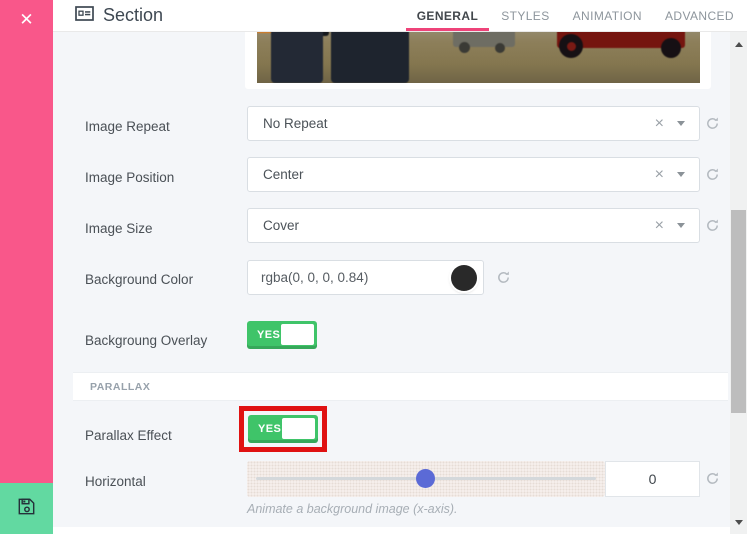 This screenshot has height=534, width=747. I want to click on scroll-up-icon, so click(738, 44).